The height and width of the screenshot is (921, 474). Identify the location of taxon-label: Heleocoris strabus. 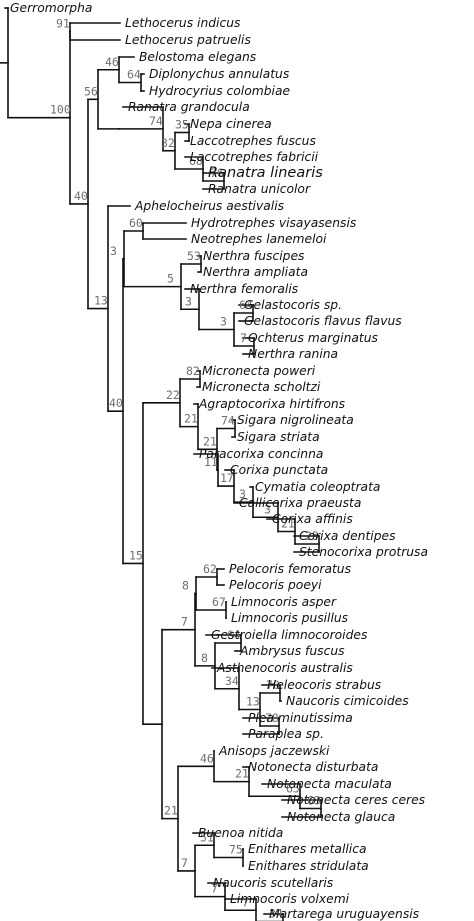
(324, 685).